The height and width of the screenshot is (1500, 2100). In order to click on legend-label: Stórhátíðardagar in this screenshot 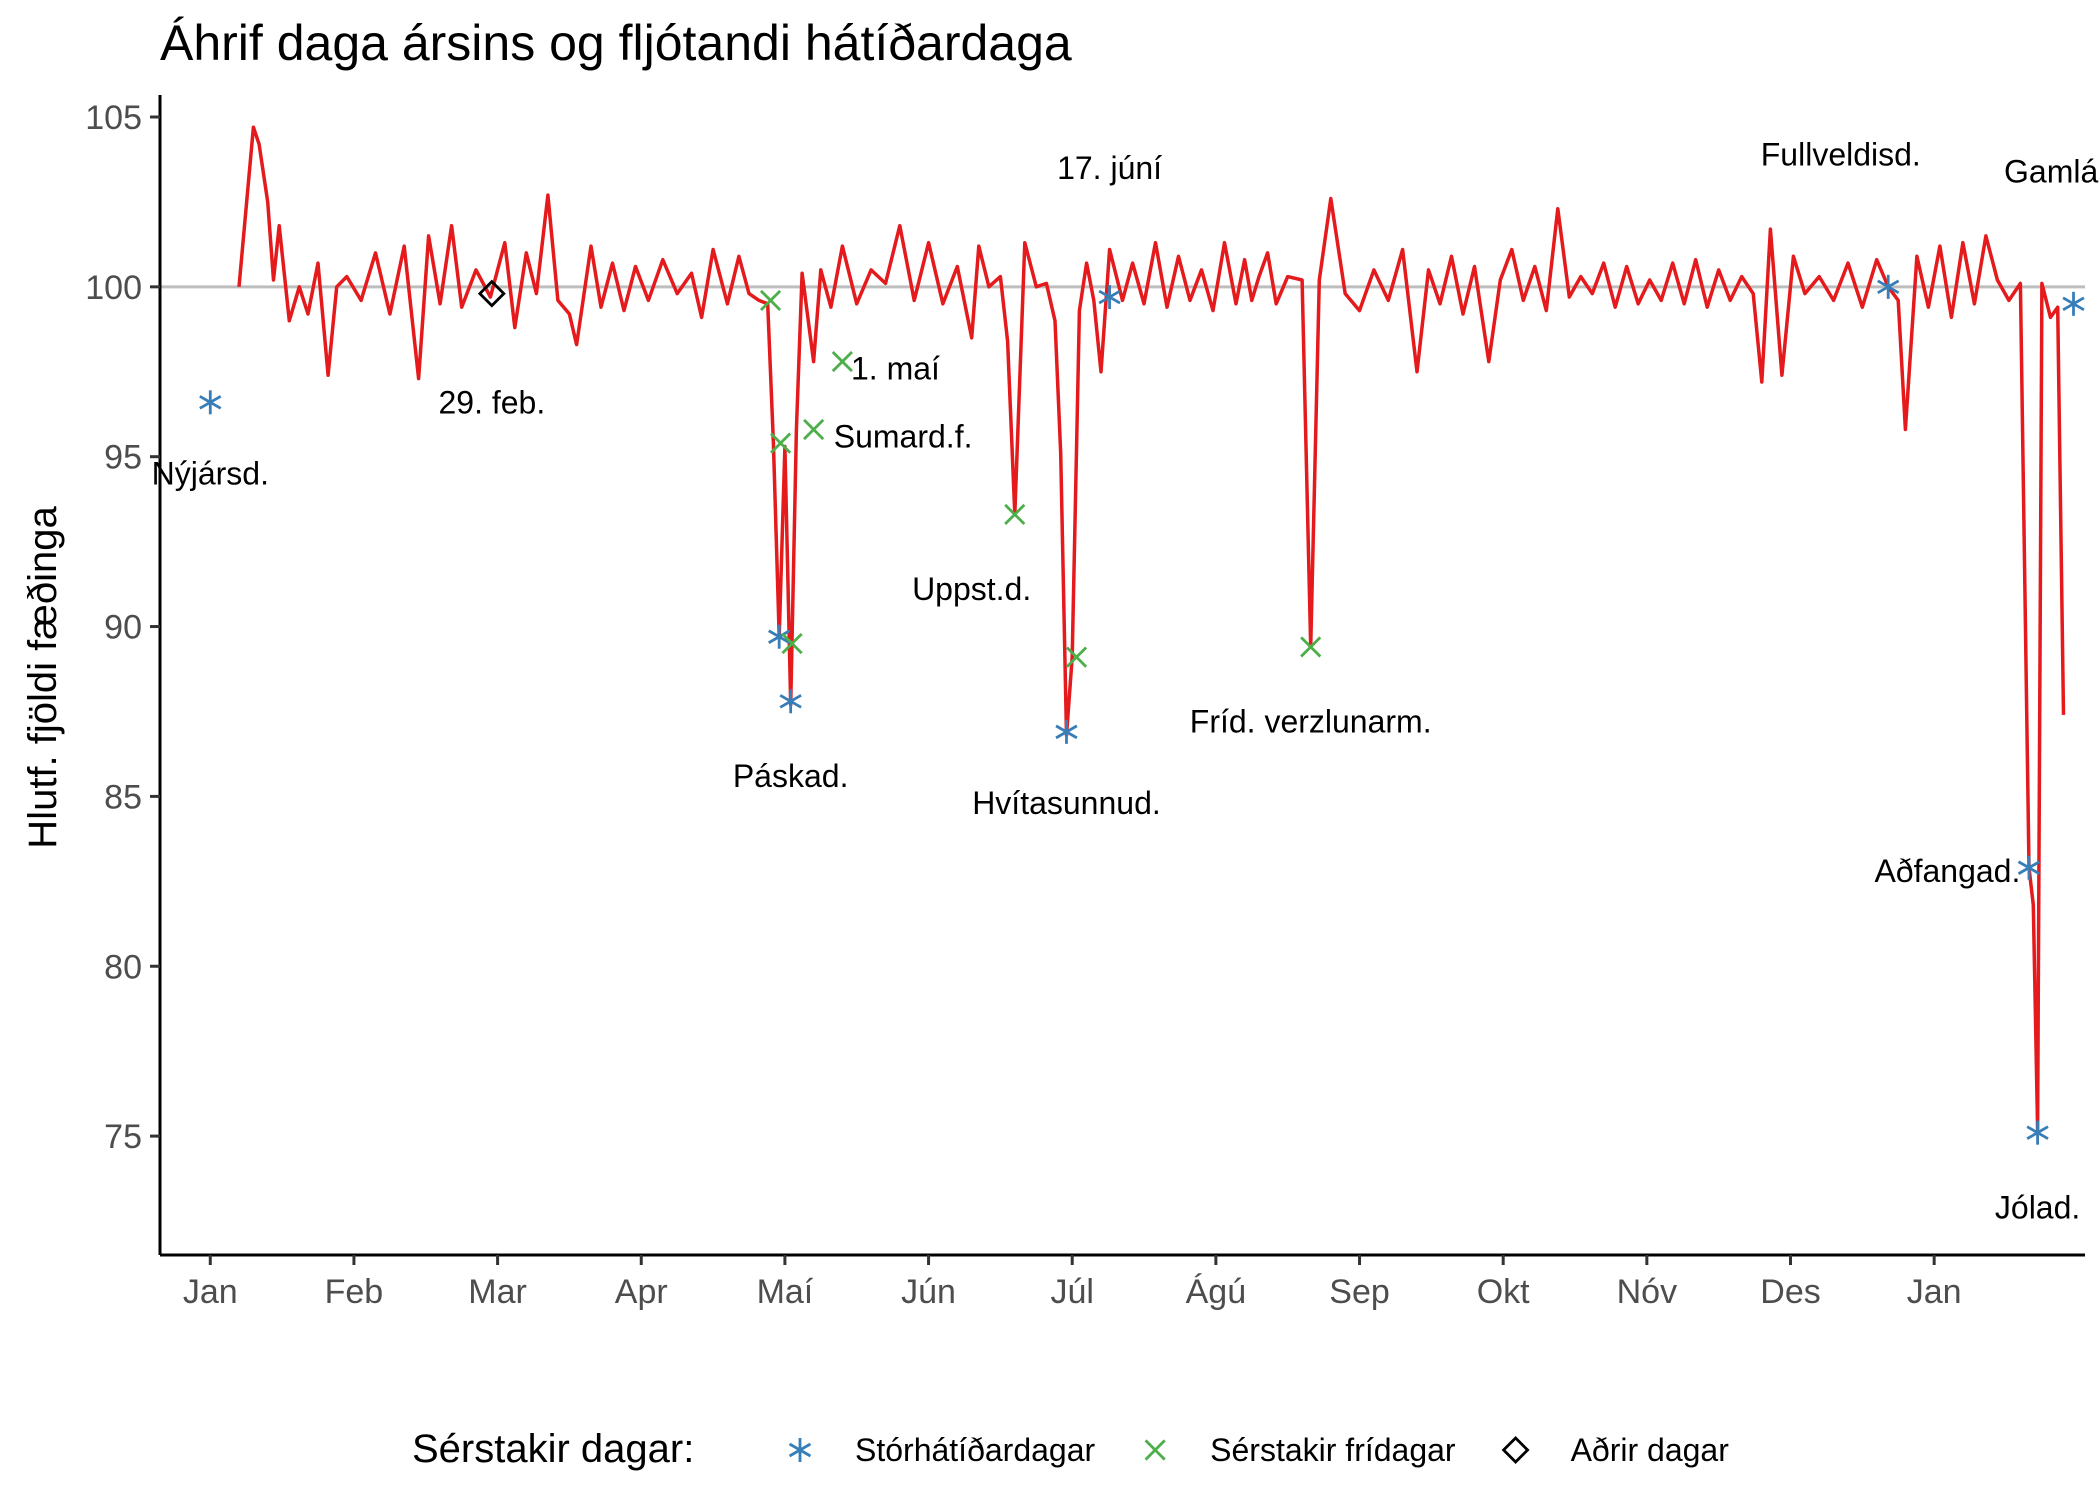, I will do `click(975, 1450)`.